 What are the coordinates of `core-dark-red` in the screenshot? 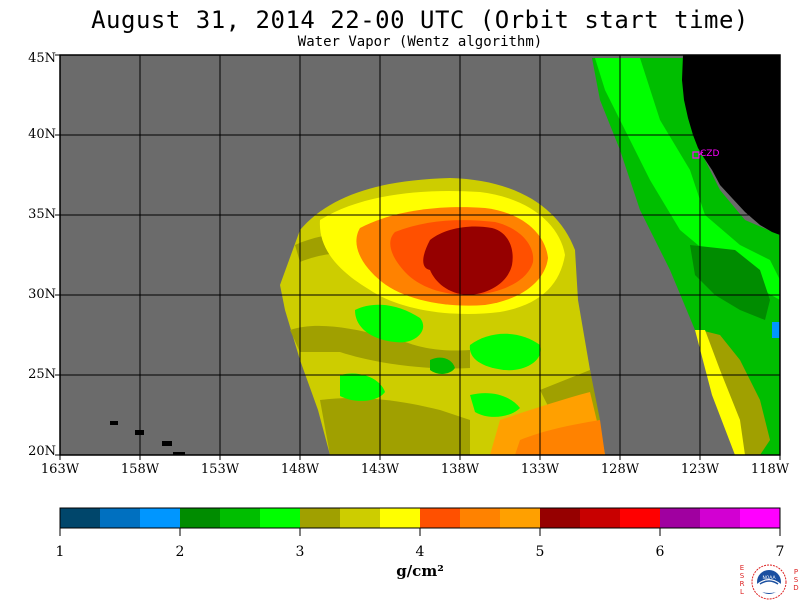 It's located at (468, 260).